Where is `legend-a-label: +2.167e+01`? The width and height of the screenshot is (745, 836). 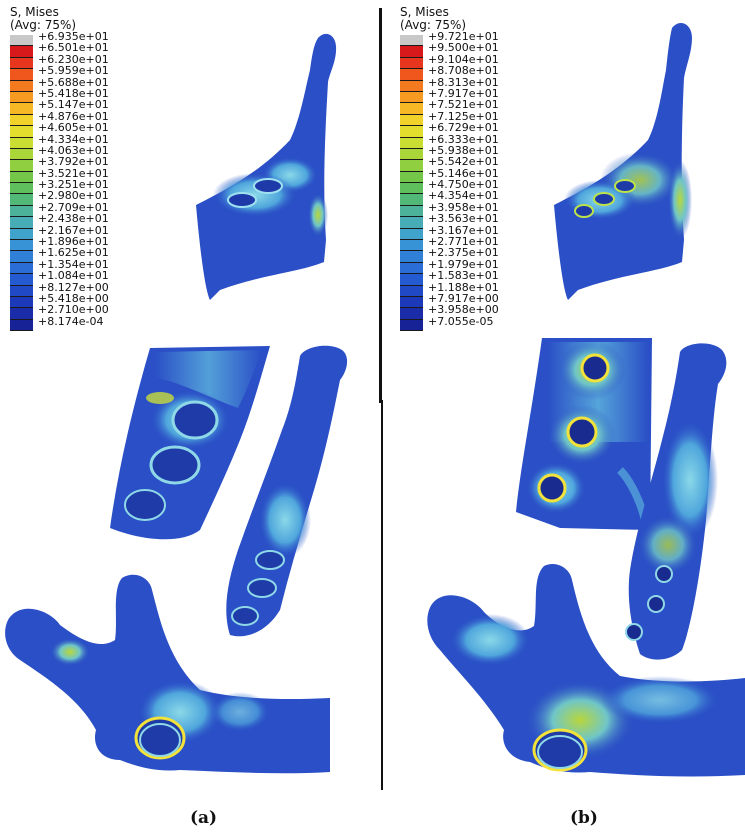
legend-a-label: +2.167e+01 is located at coordinates (73, 230).